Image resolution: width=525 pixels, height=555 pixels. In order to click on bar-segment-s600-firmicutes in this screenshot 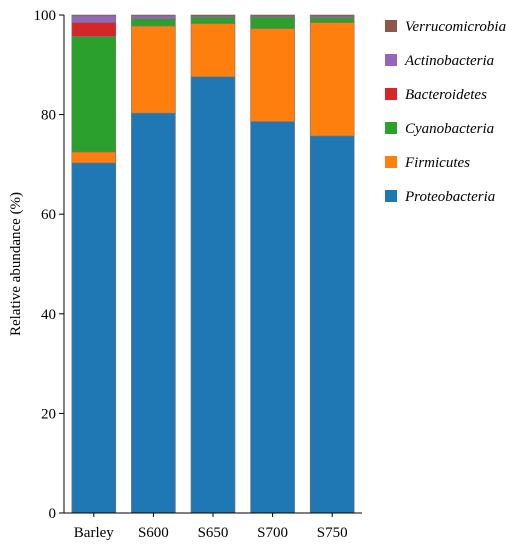, I will do `click(153, 69)`.